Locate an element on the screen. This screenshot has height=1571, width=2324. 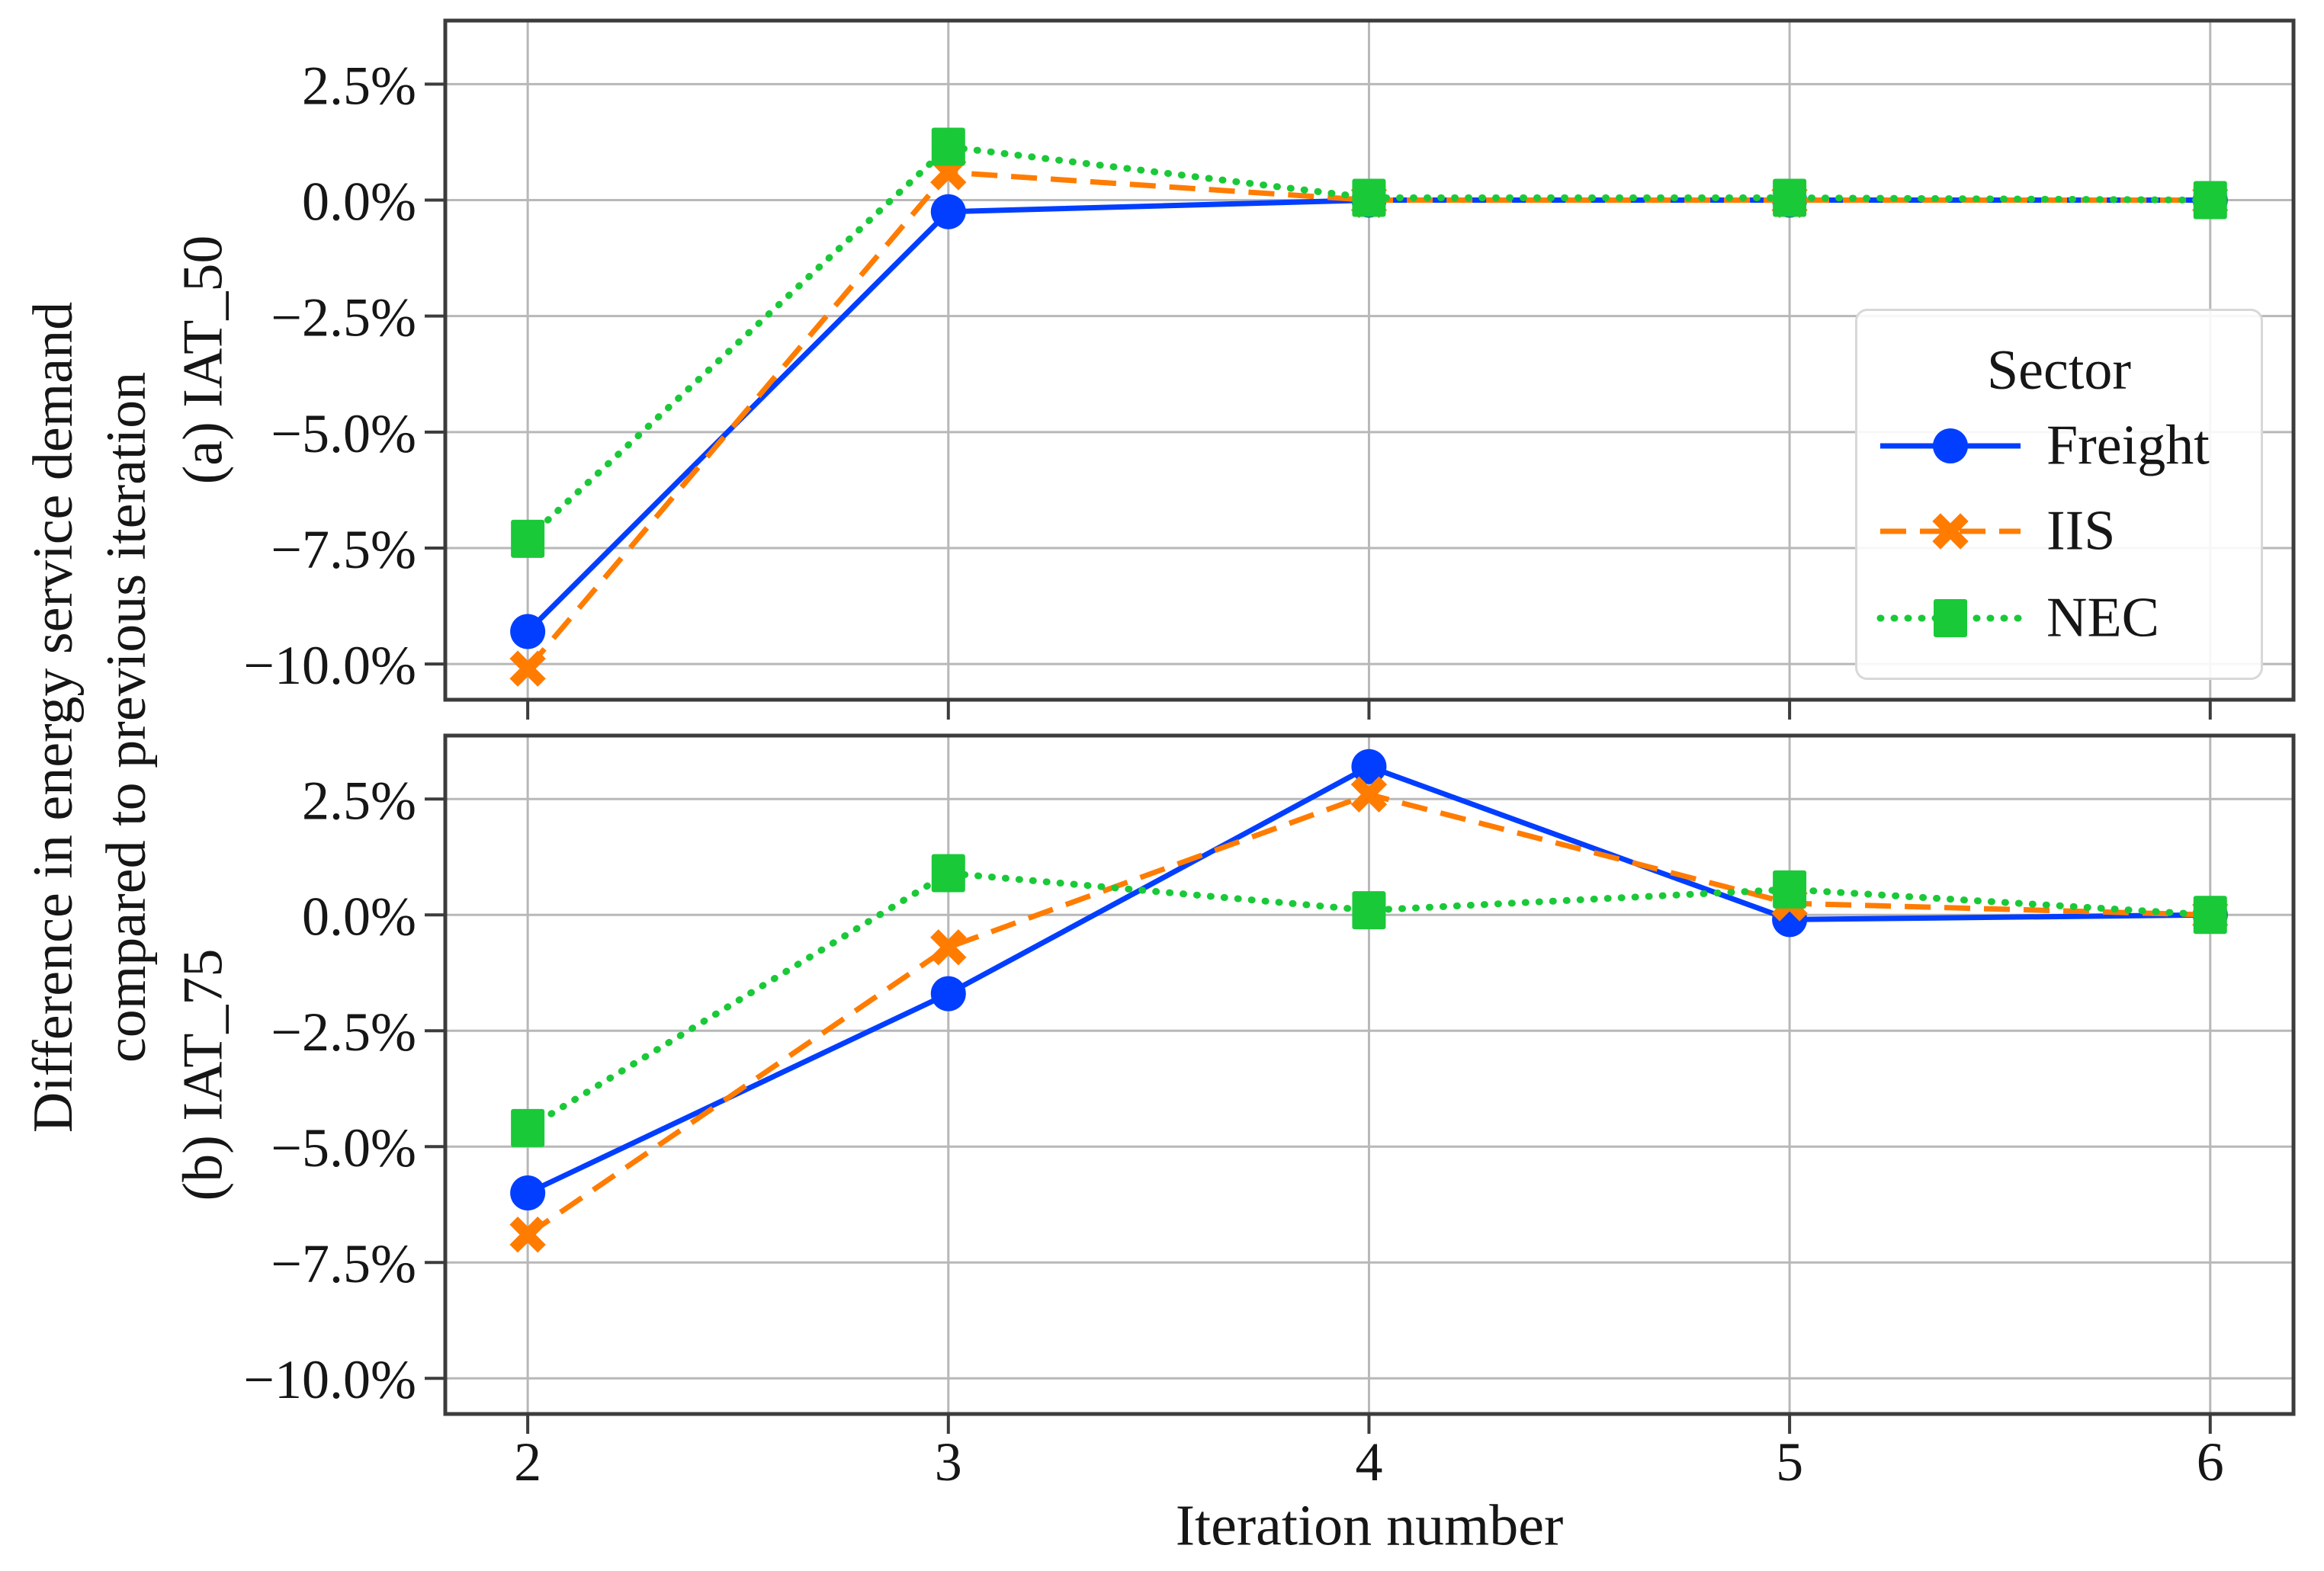
legend-box: Sector Freight IIS NEC is located at coordinates (2059, 494).